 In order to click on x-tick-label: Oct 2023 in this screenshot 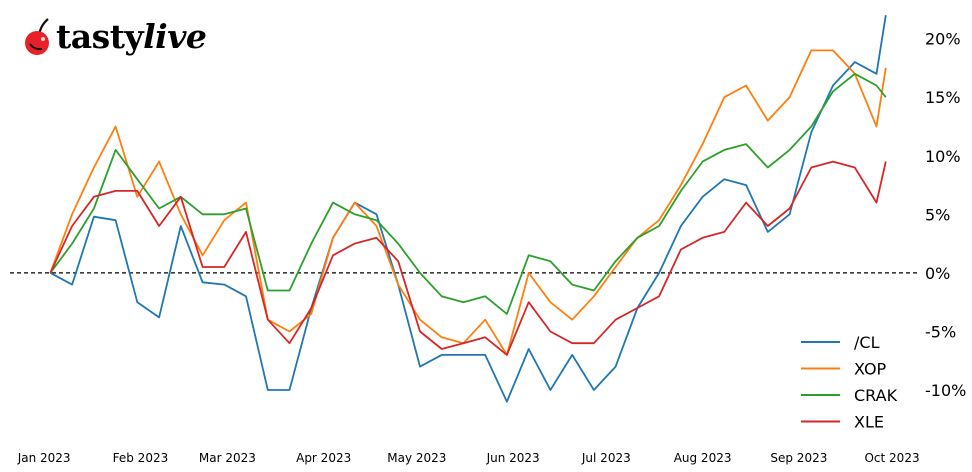, I will do `click(891, 458)`.